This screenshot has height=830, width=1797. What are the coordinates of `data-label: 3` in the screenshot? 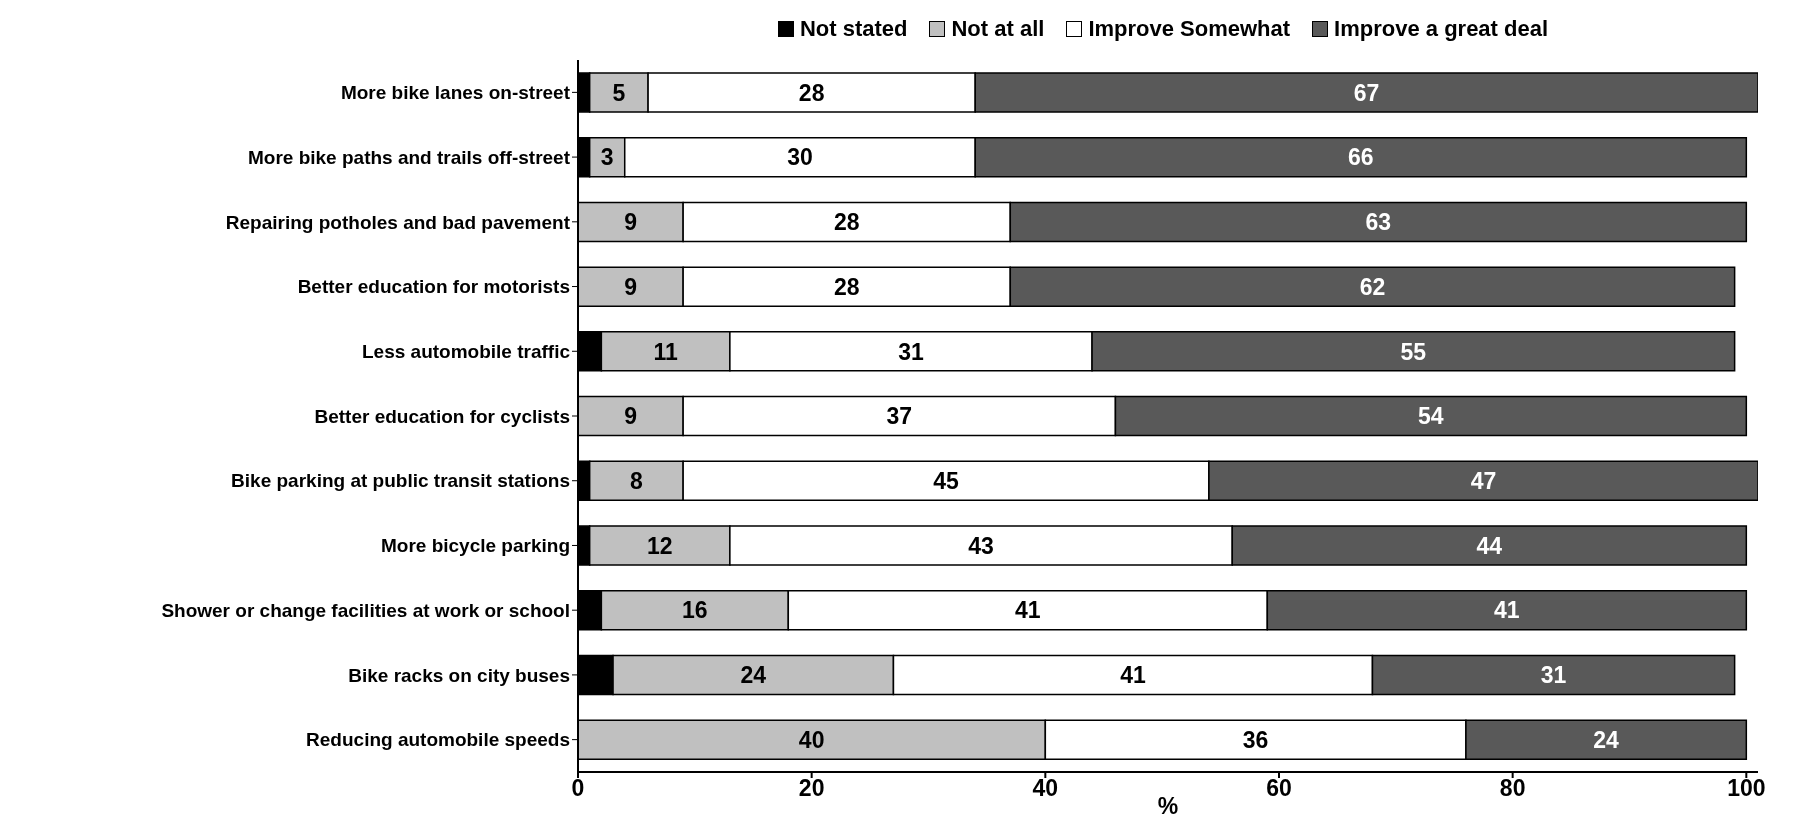 It's located at (607, 157).